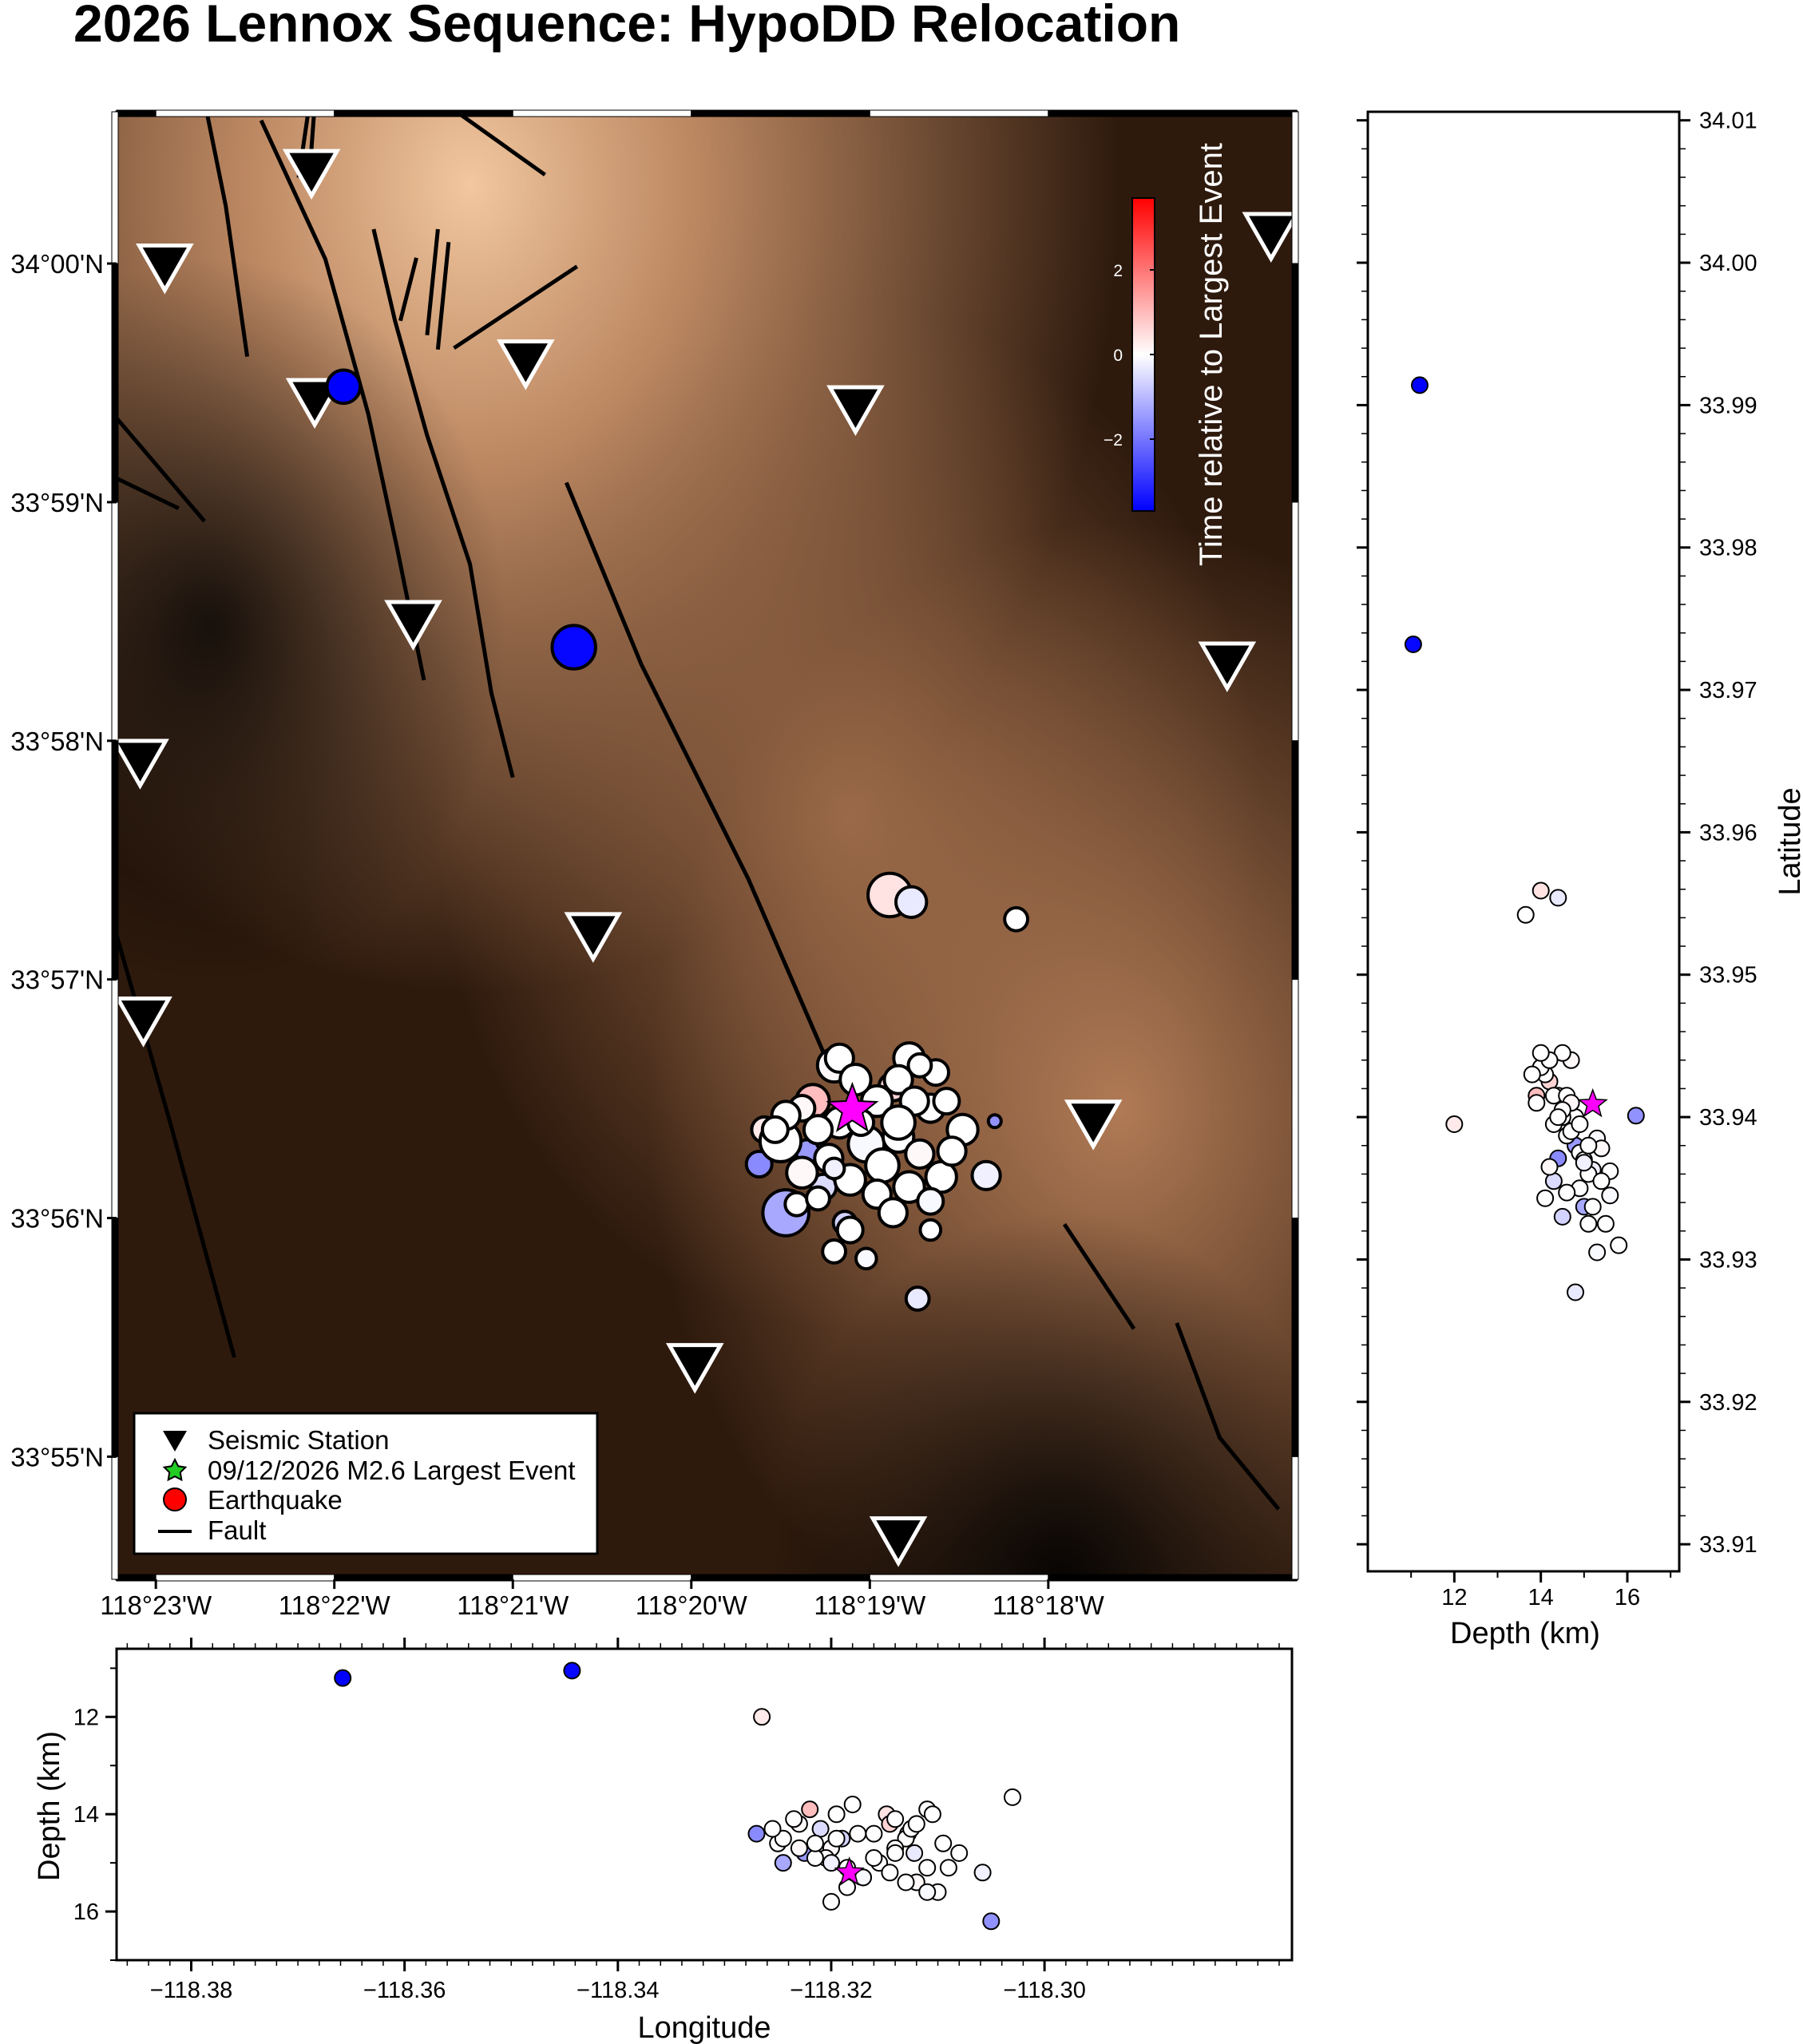  I want to click on depth-panel-frame, so click(1523, 841).